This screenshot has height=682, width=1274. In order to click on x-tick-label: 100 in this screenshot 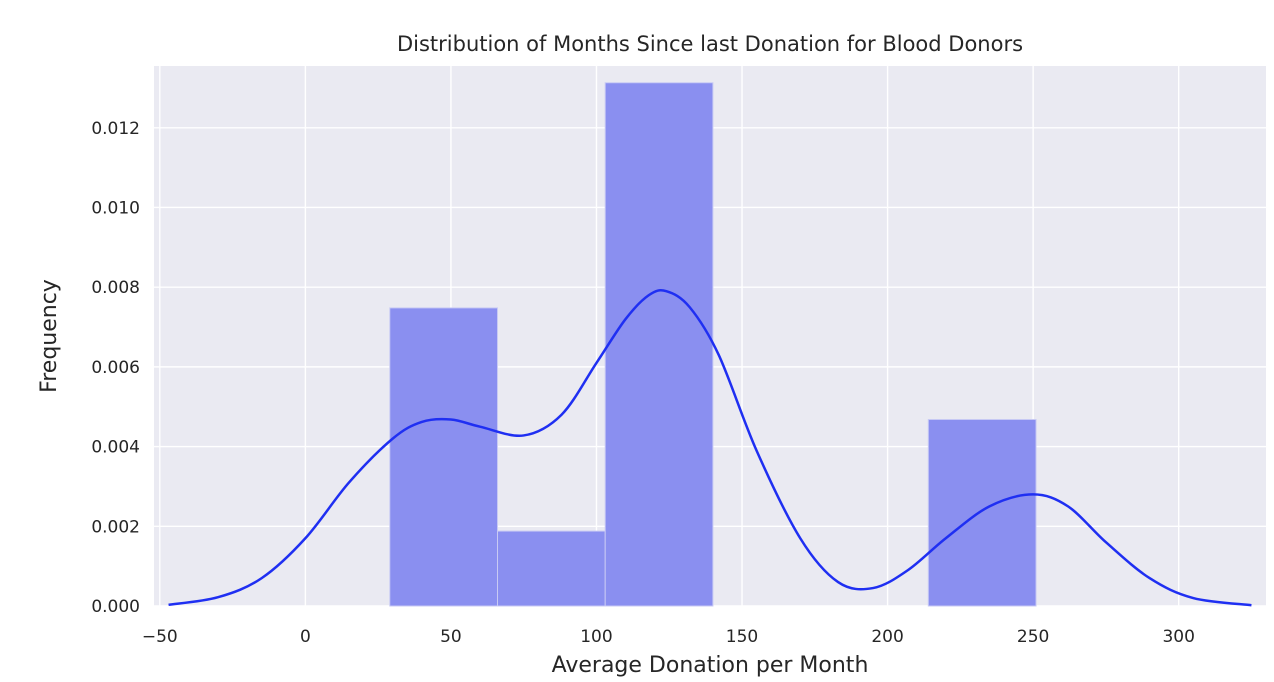, I will do `click(596, 637)`.